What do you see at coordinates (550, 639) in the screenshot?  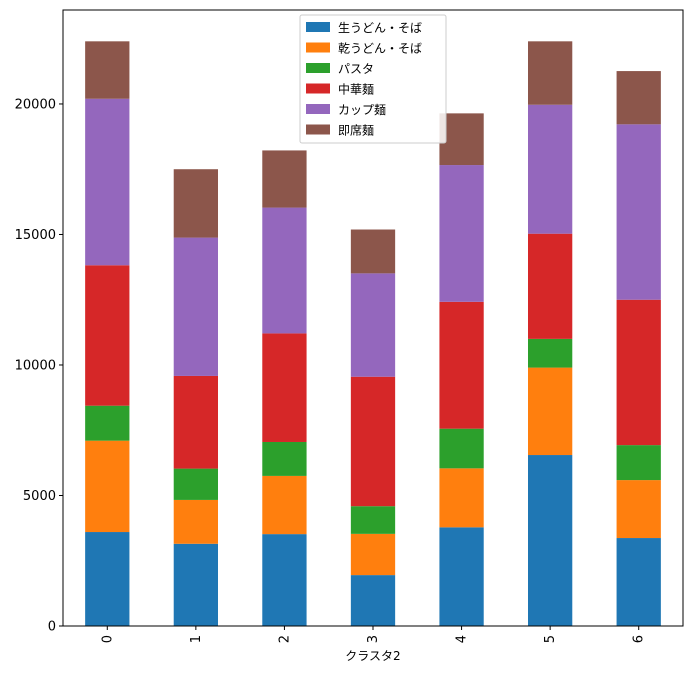 I see `x-tick-label: 5` at bounding box center [550, 639].